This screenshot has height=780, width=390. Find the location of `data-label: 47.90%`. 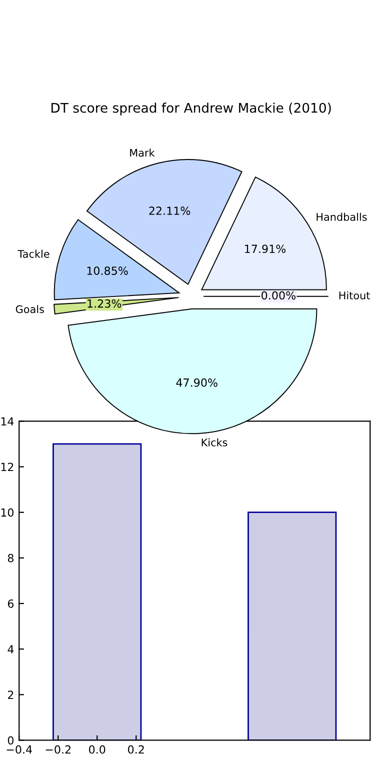

data-label: 47.90% is located at coordinates (197, 382).